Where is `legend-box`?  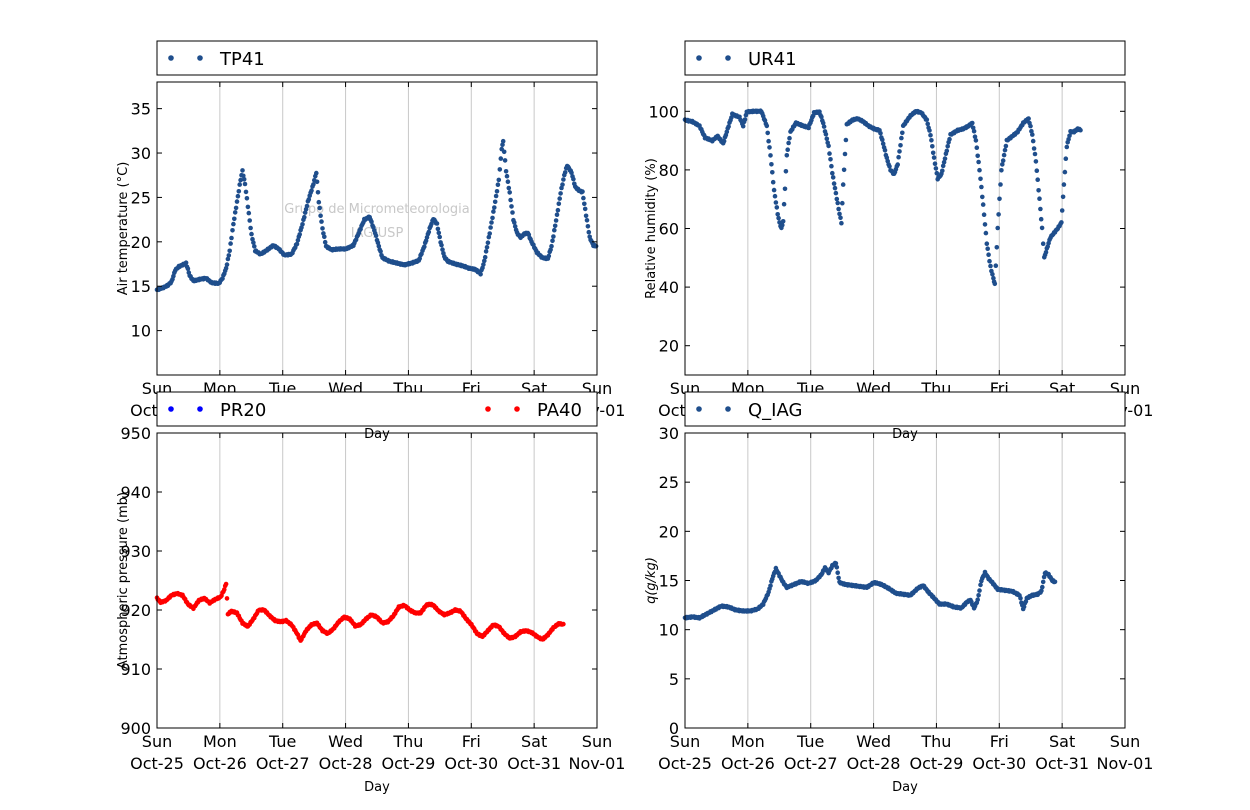 legend-box is located at coordinates (905, 58).